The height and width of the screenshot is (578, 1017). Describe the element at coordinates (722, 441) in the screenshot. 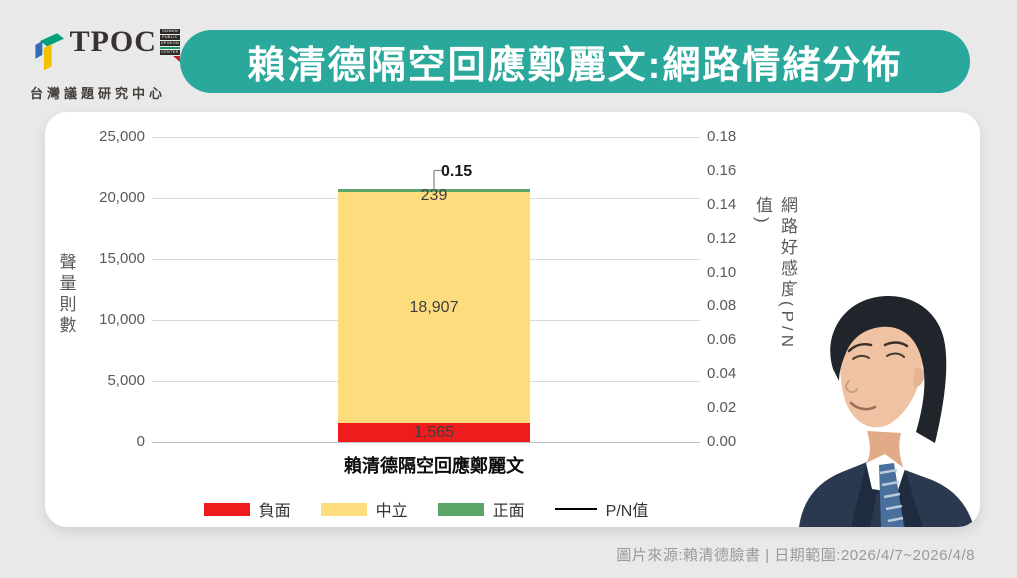

I see `right-axis-tick: 0.00` at that location.